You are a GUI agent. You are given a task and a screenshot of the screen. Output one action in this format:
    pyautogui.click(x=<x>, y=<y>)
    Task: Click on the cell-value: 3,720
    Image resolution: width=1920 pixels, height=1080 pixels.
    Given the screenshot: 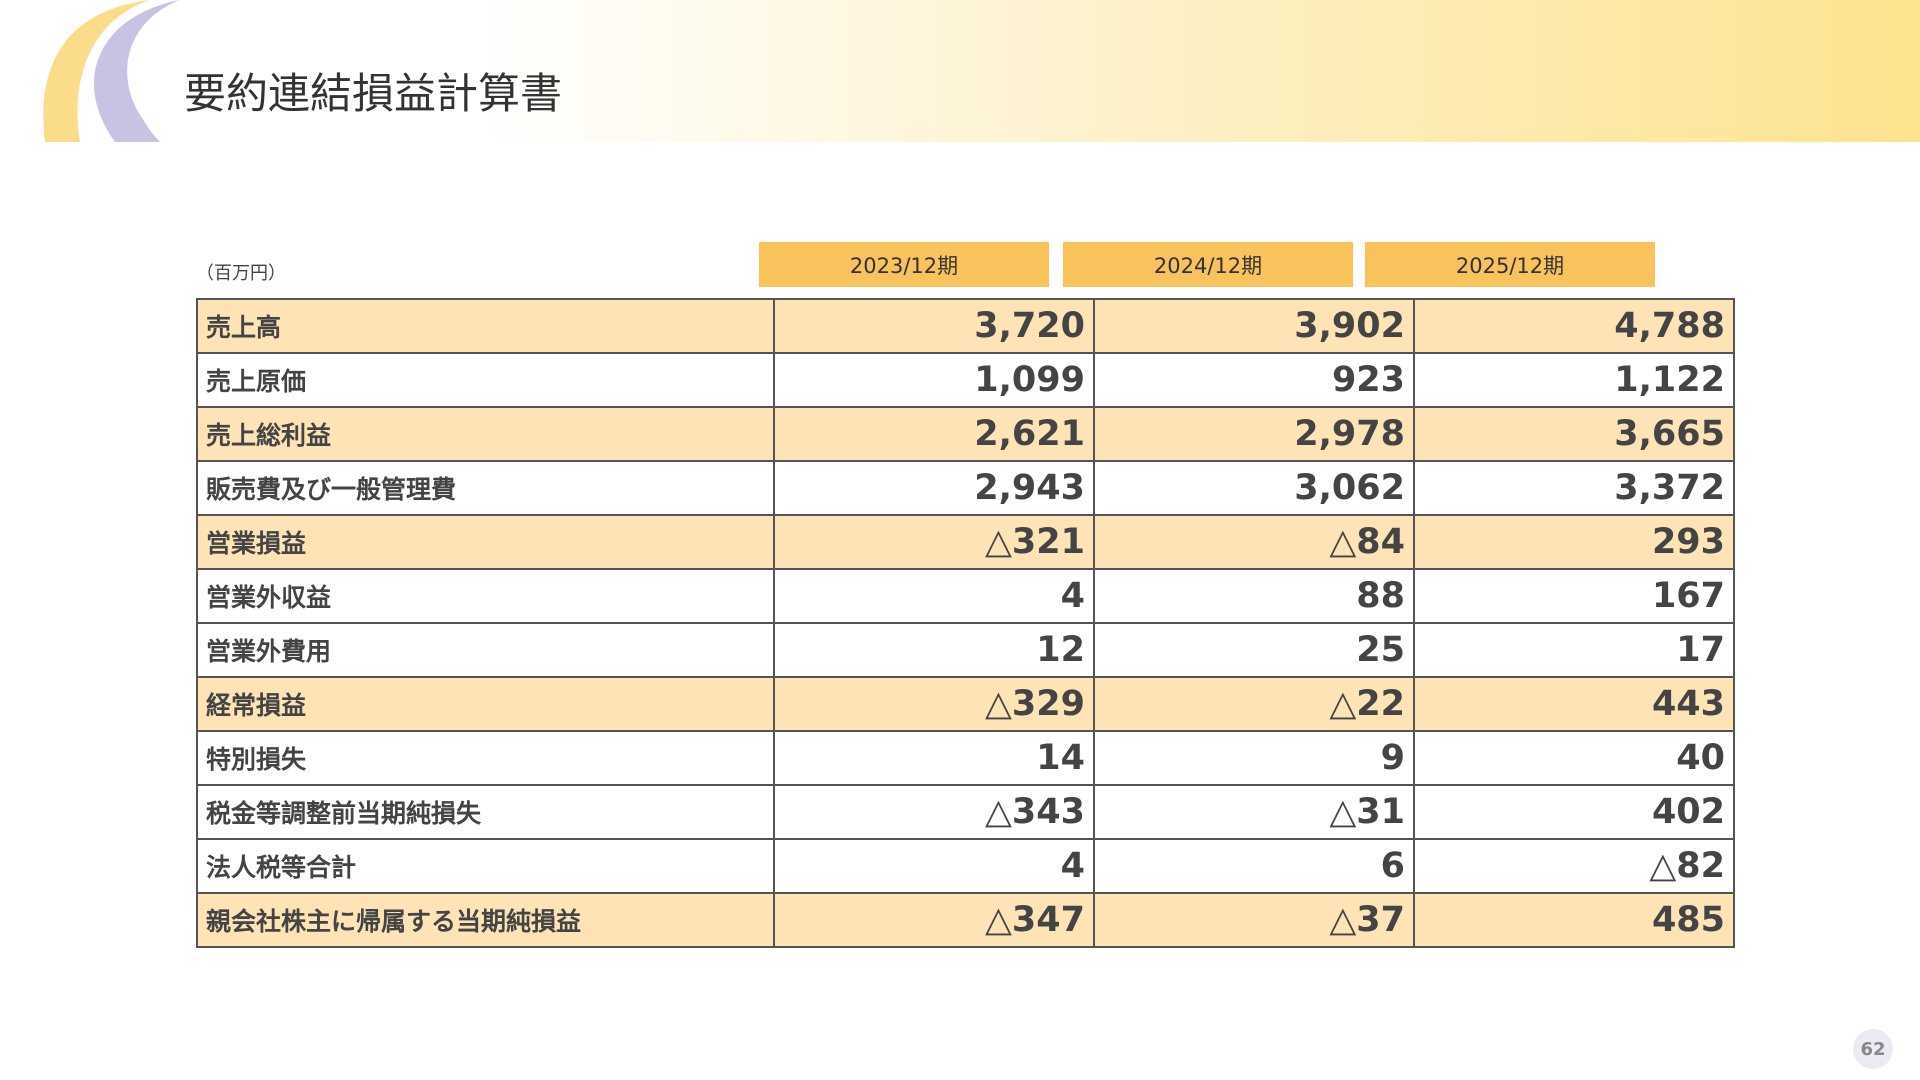 What is the action you would take?
    pyautogui.click(x=934, y=326)
    